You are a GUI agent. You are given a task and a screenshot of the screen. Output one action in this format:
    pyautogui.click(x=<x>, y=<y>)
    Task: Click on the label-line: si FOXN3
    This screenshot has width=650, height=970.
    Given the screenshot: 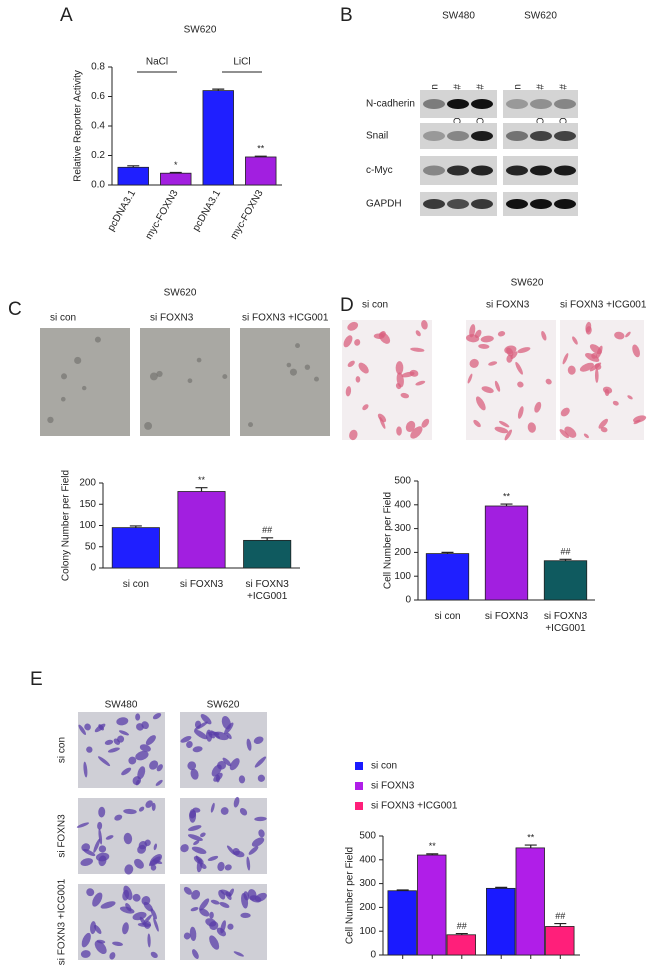 What is the action you would take?
    pyautogui.click(x=267, y=584)
    